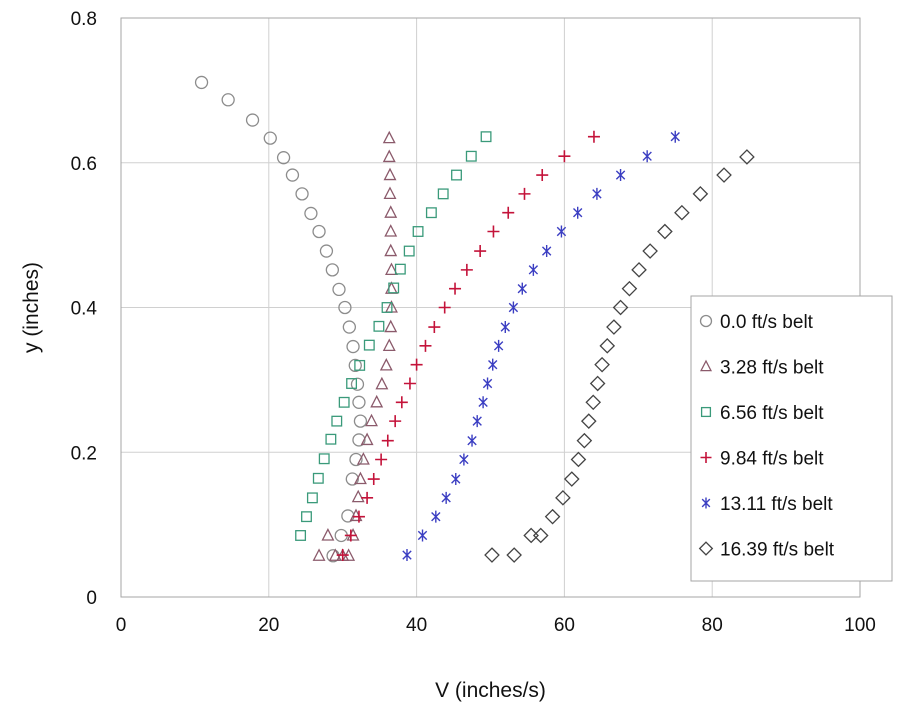 The height and width of the screenshot is (707, 899). I want to click on y-tick-label: 0.4, so click(84, 309).